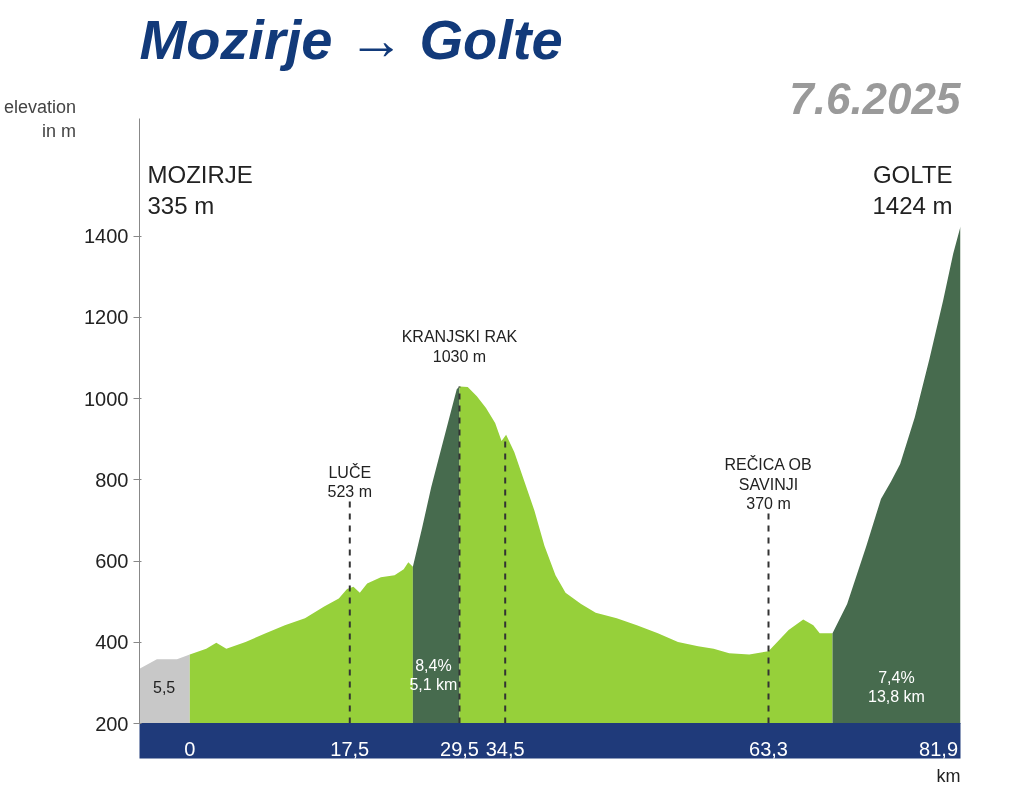 This screenshot has height=799, width=1024. What do you see at coordinates (896, 687) in the screenshot?
I see `annotation: 7,4% 13,8 km` at bounding box center [896, 687].